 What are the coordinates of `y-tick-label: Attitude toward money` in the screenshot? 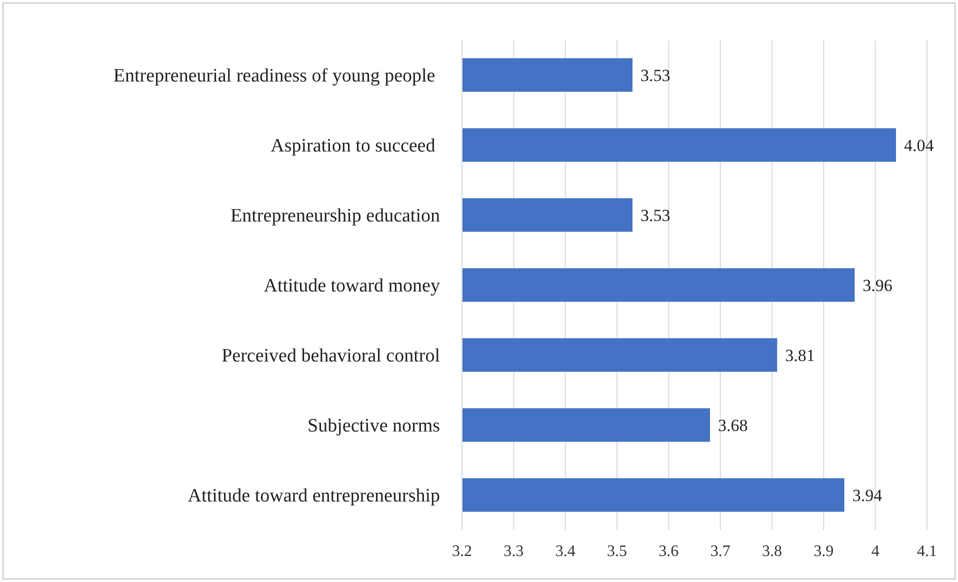 It's located at (352, 286).